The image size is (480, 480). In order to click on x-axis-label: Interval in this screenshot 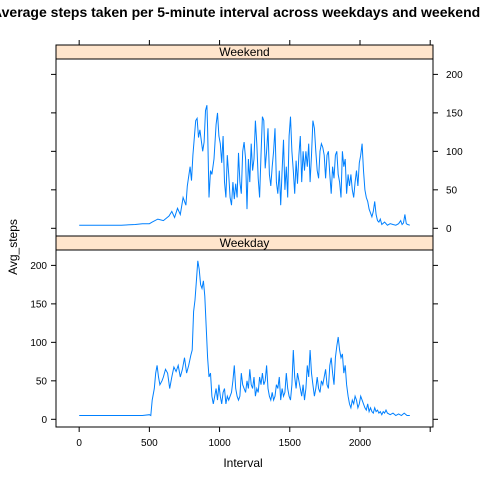, I will do `click(242, 463)`.